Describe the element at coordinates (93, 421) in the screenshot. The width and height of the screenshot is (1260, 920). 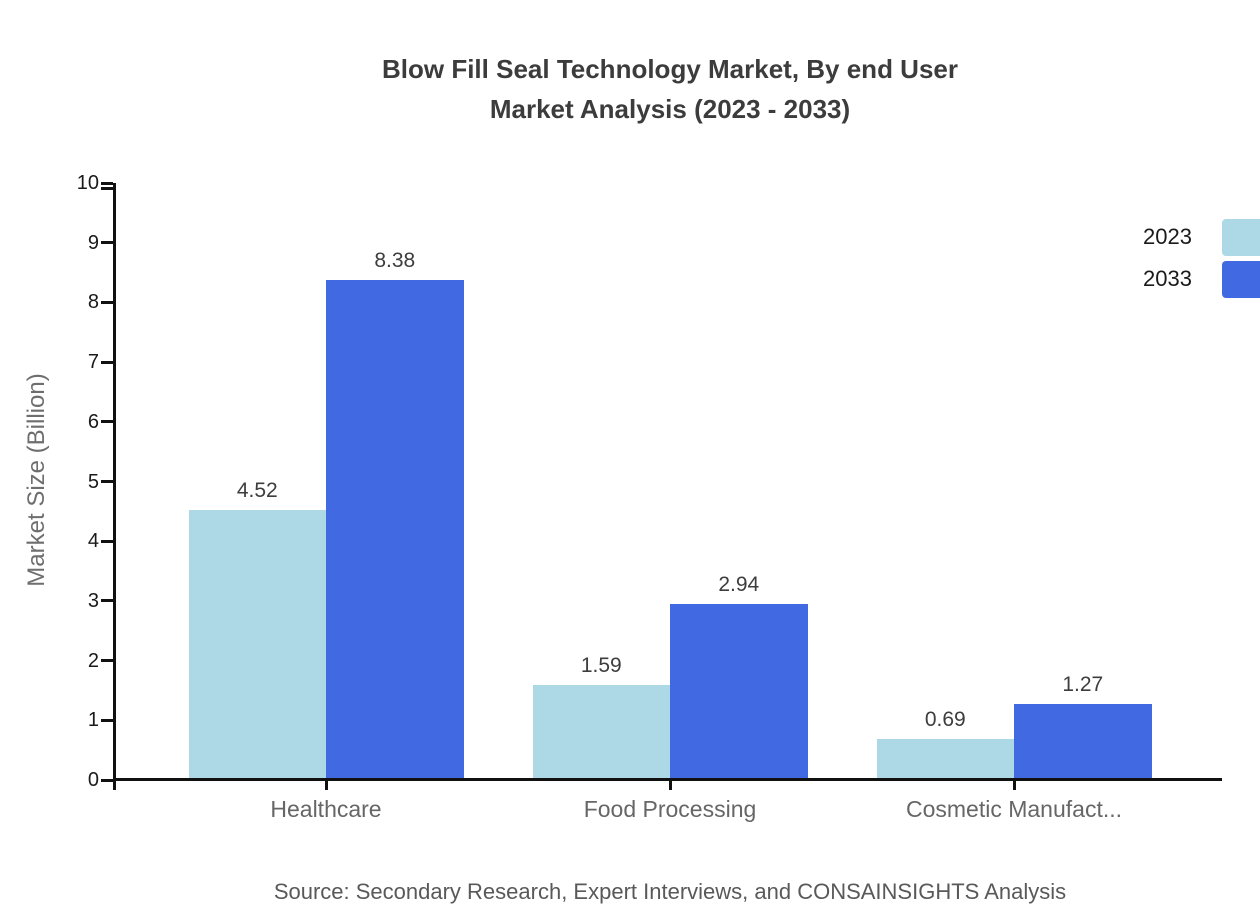
I see `y-tick-label: 6` at that location.